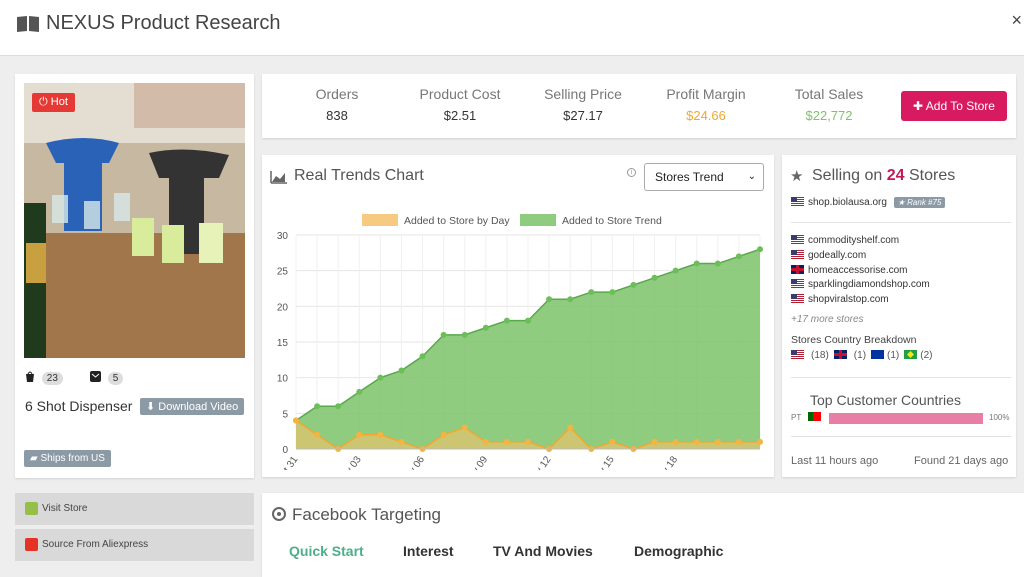 Image resolution: width=1024 pixels, height=577 pixels. What do you see at coordinates (796, 417) in the screenshot?
I see `country-code: PT` at bounding box center [796, 417].